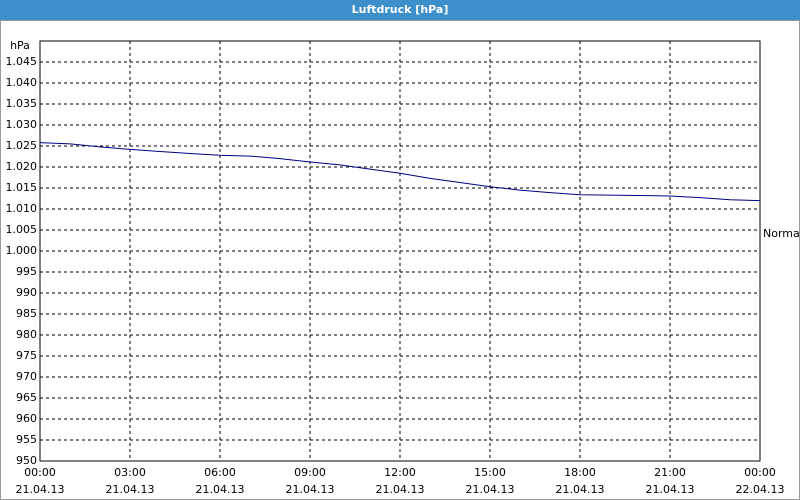 Image resolution: width=800 pixels, height=500 pixels. What do you see at coordinates (26, 271) in the screenshot?
I see `y-tick-label: 995` at bounding box center [26, 271].